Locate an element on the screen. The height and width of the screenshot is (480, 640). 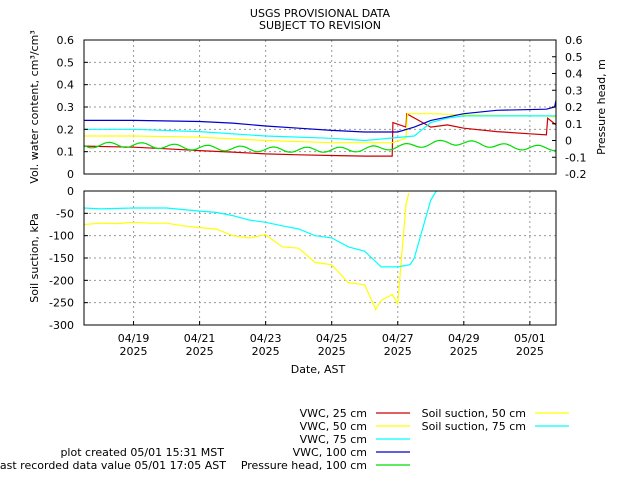
y2-tick-label: 0.3 is located at coordinates (574, 90).